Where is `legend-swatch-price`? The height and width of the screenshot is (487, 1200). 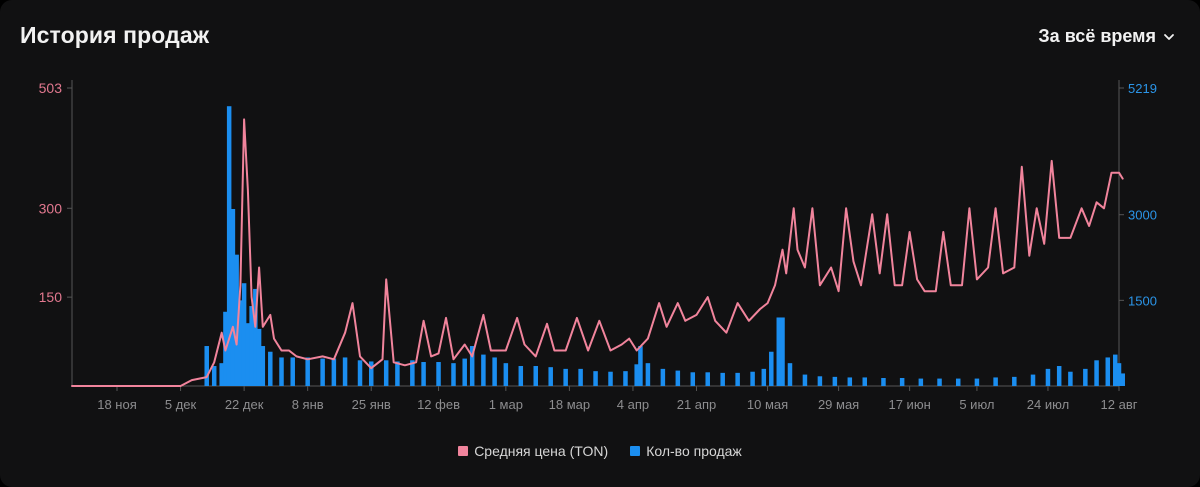 legend-swatch-price is located at coordinates (463, 451).